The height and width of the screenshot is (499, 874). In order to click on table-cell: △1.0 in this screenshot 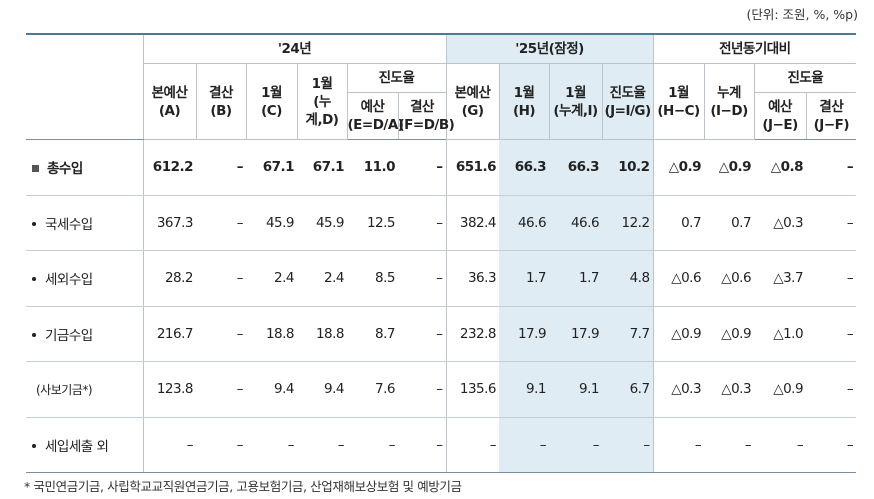, I will do `click(780, 334)`.